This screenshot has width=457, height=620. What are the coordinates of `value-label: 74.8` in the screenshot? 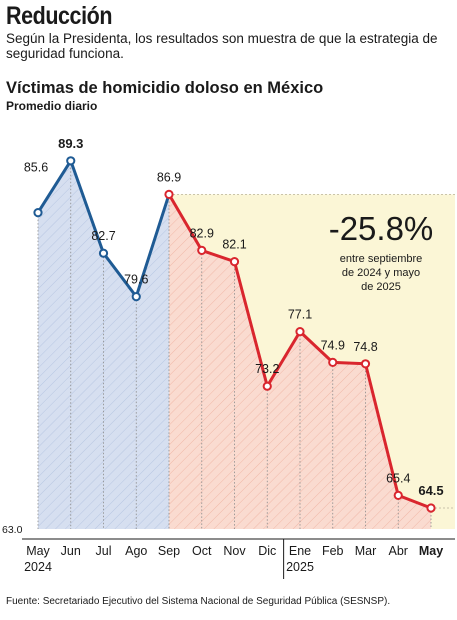 It's located at (365, 347).